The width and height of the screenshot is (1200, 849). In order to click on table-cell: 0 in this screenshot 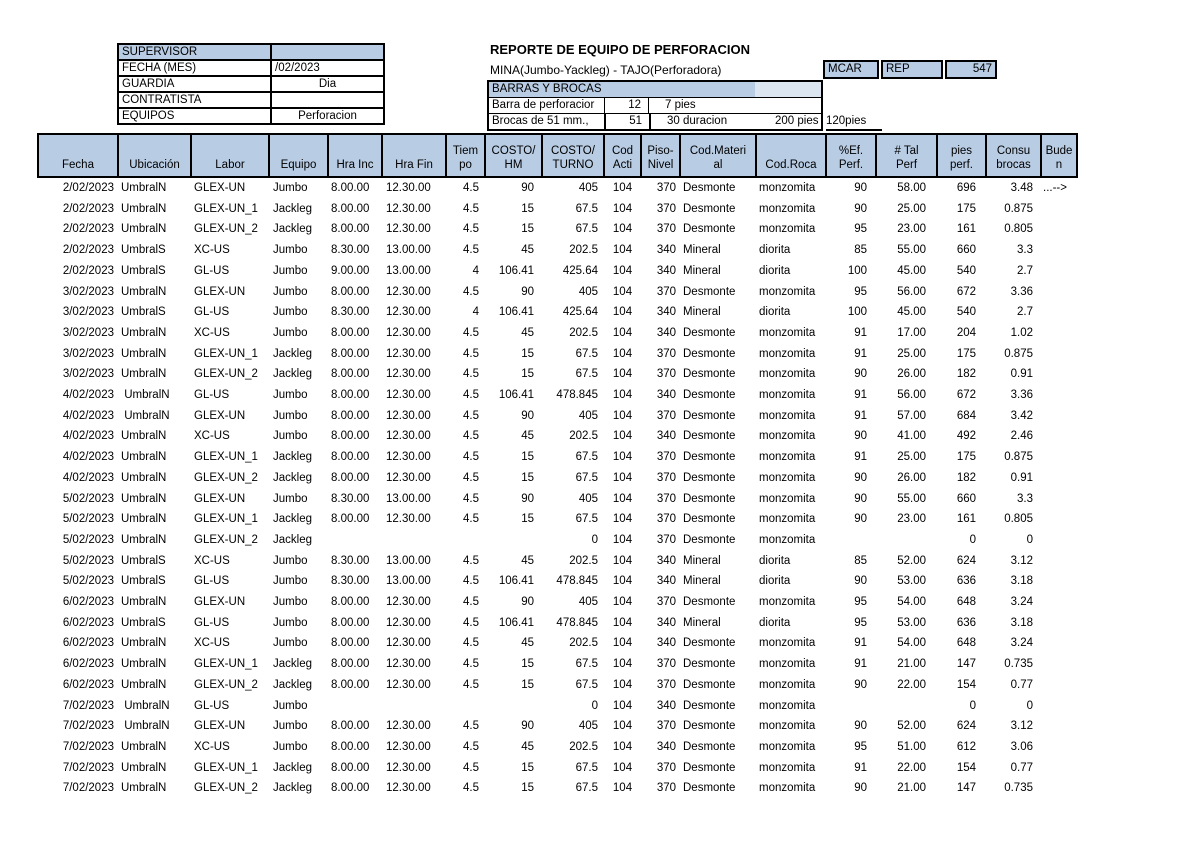, I will do `click(1029, 539)`.